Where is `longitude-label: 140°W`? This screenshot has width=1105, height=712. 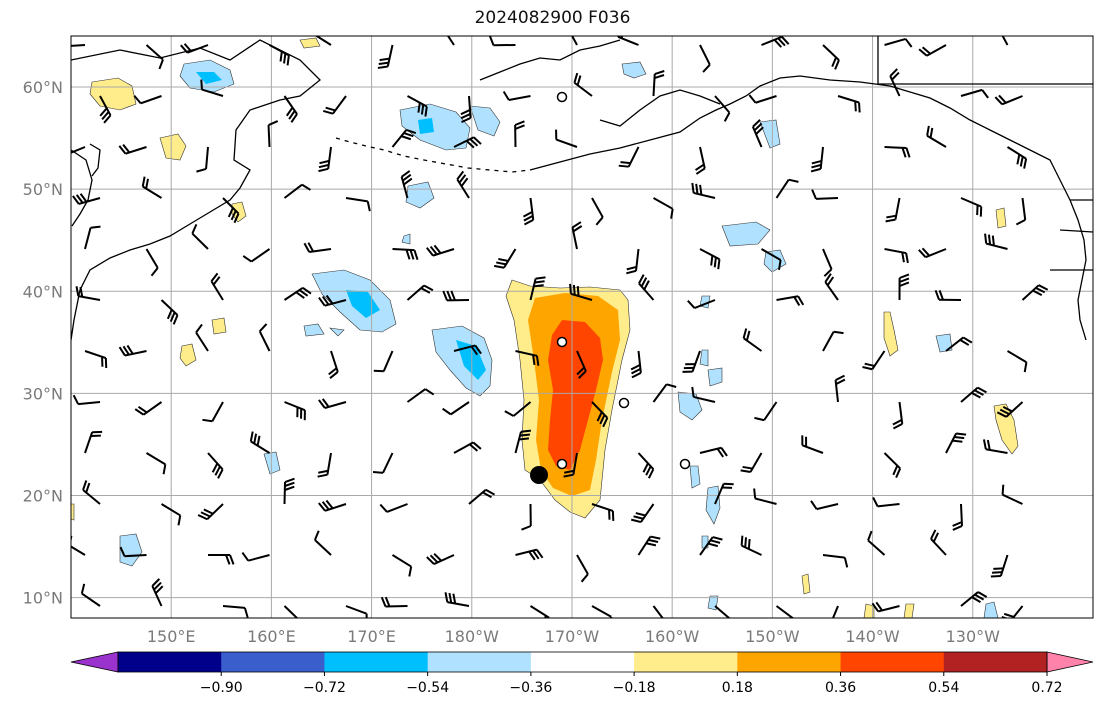 longitude-label: 140°W is located at coordinates (872, 636).